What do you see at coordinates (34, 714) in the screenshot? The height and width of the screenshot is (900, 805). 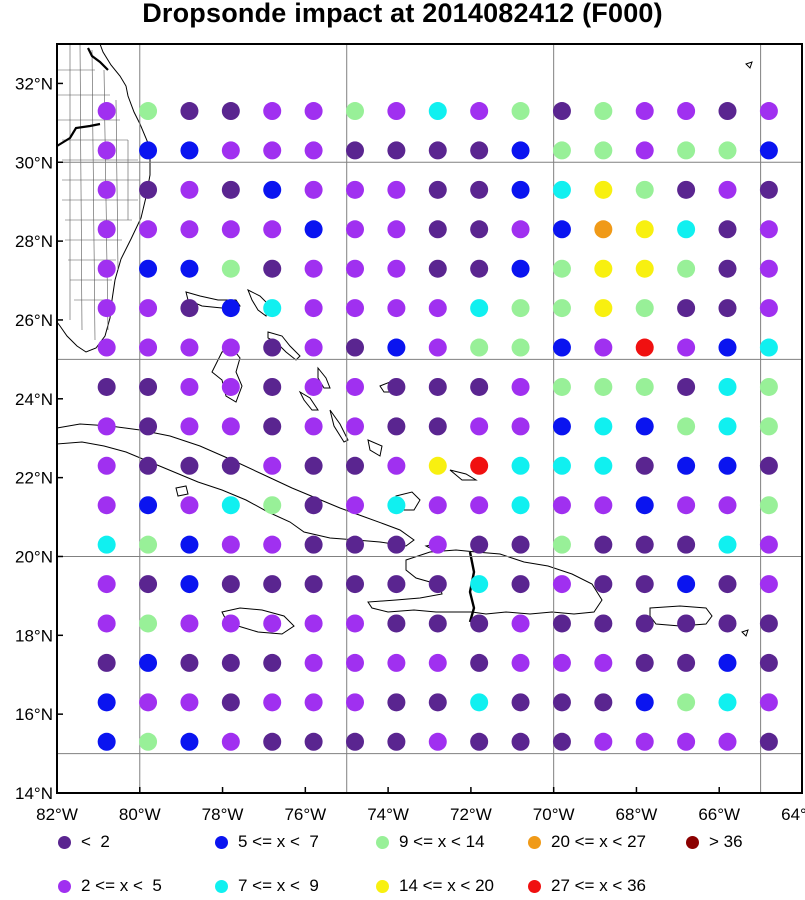 I see `lat-tick-label: 16°N` at bounding box center [34, 714].